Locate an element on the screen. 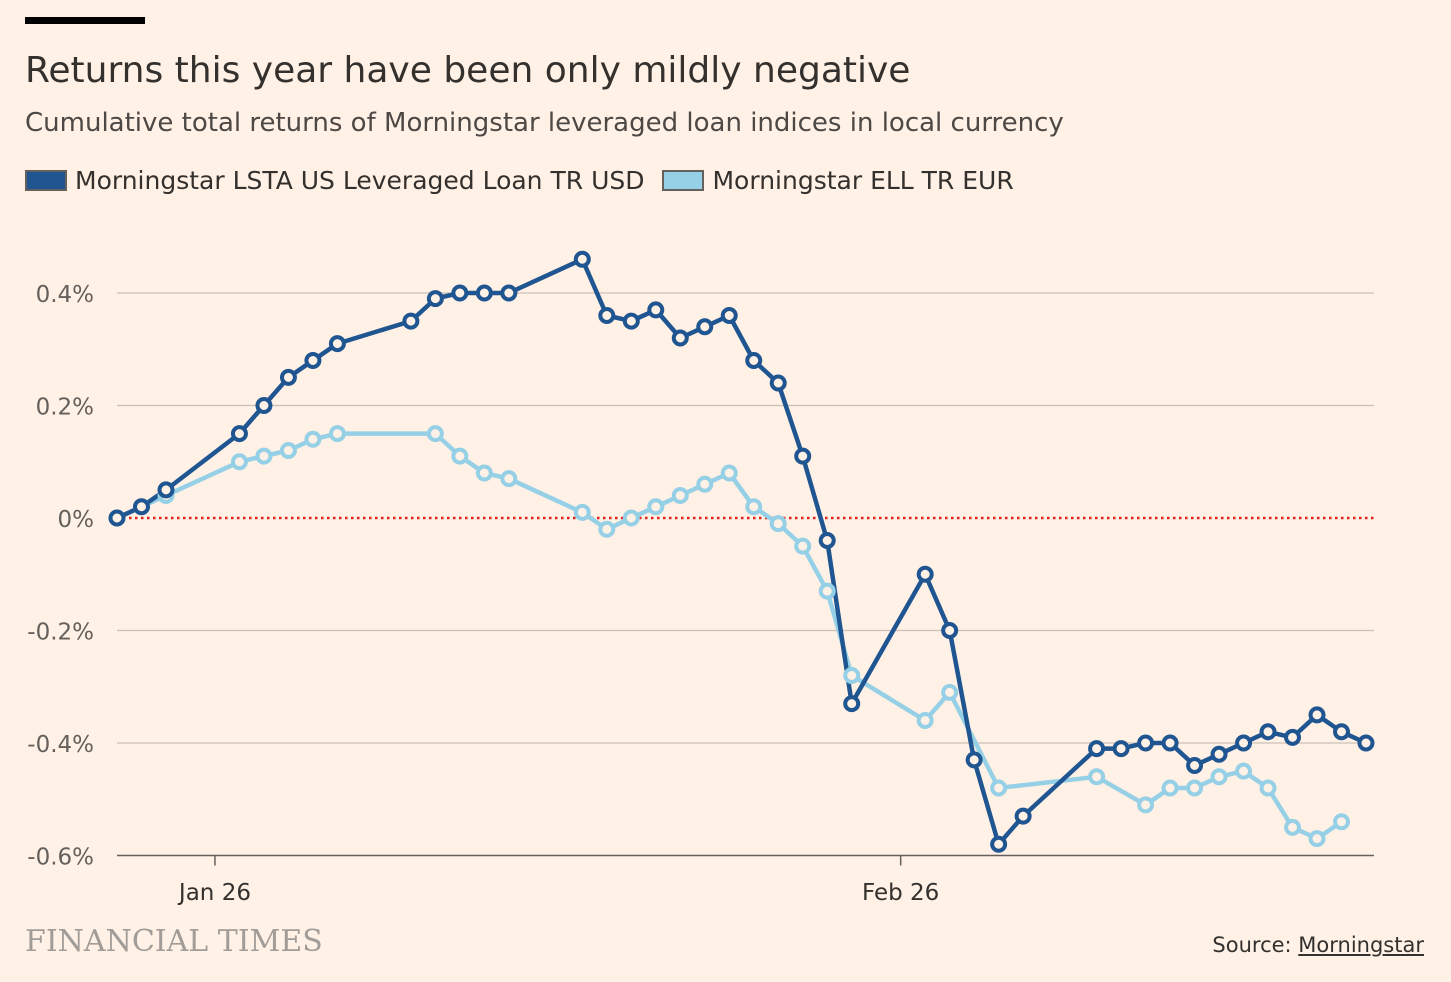 The height and width of the screenshot is (982, 1451). y-tick-label: -0.2% is located at coordinates (60, 633).